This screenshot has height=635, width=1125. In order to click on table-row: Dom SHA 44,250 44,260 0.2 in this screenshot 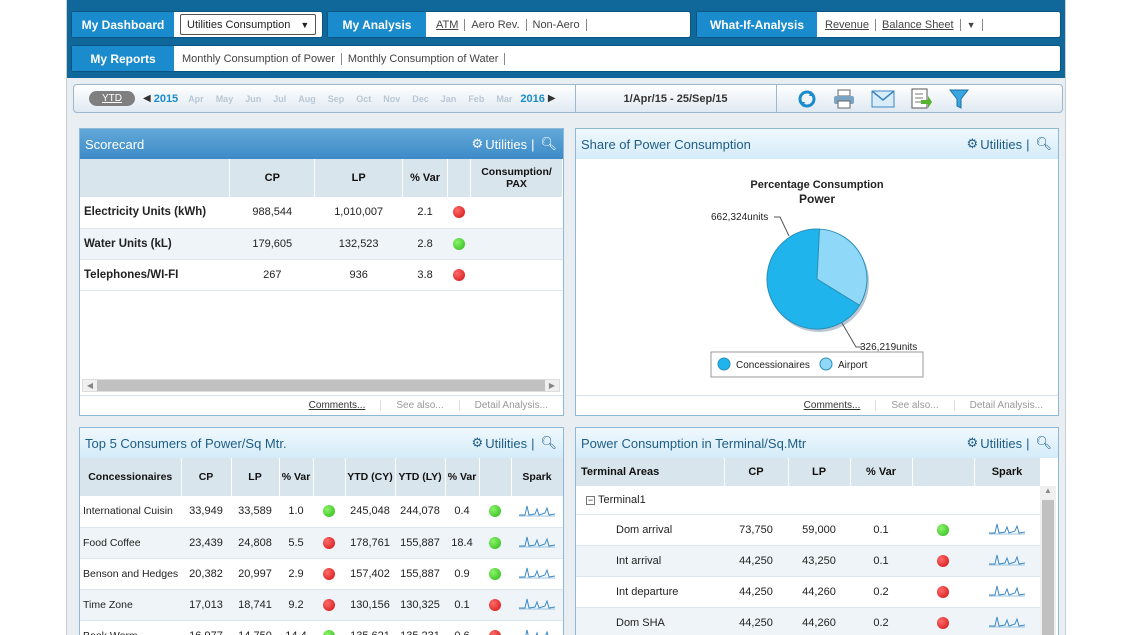, I will do `click(808, 621)`.